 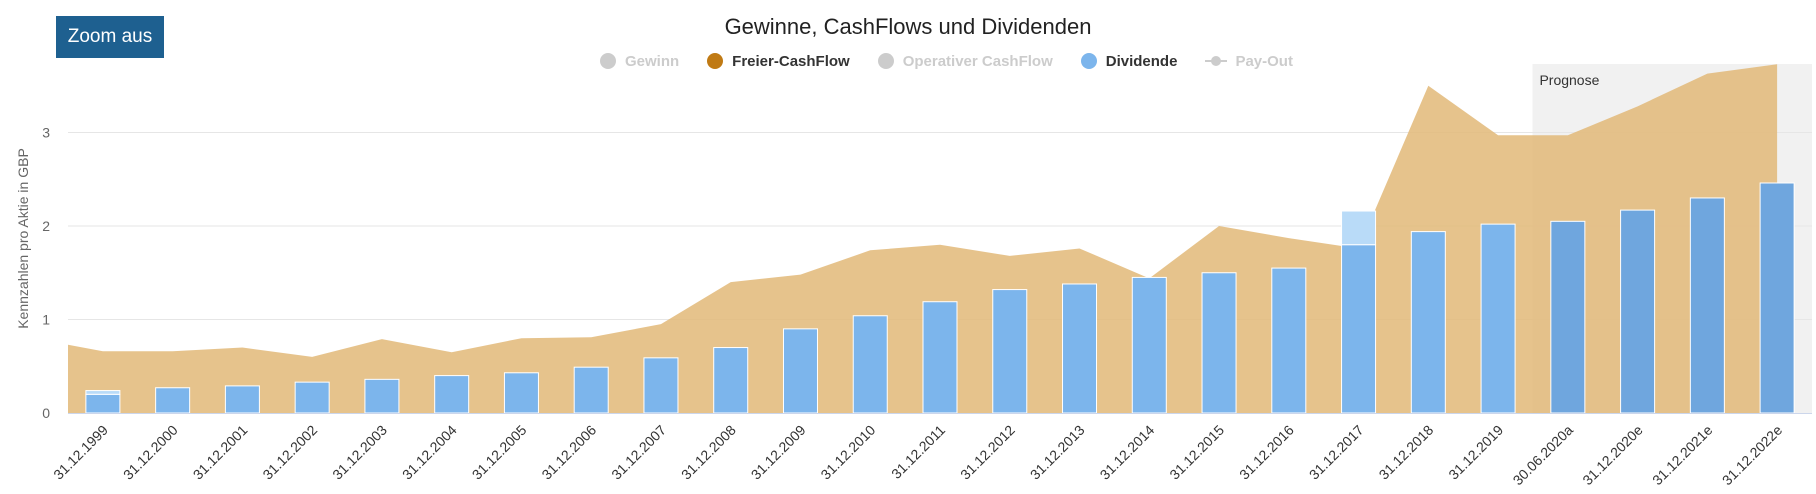 What do you see at coordinates (1752, 455) in the screenshot?
I see `x-tick-label: 31.12.2022e` at bounding box center [1752, 455].